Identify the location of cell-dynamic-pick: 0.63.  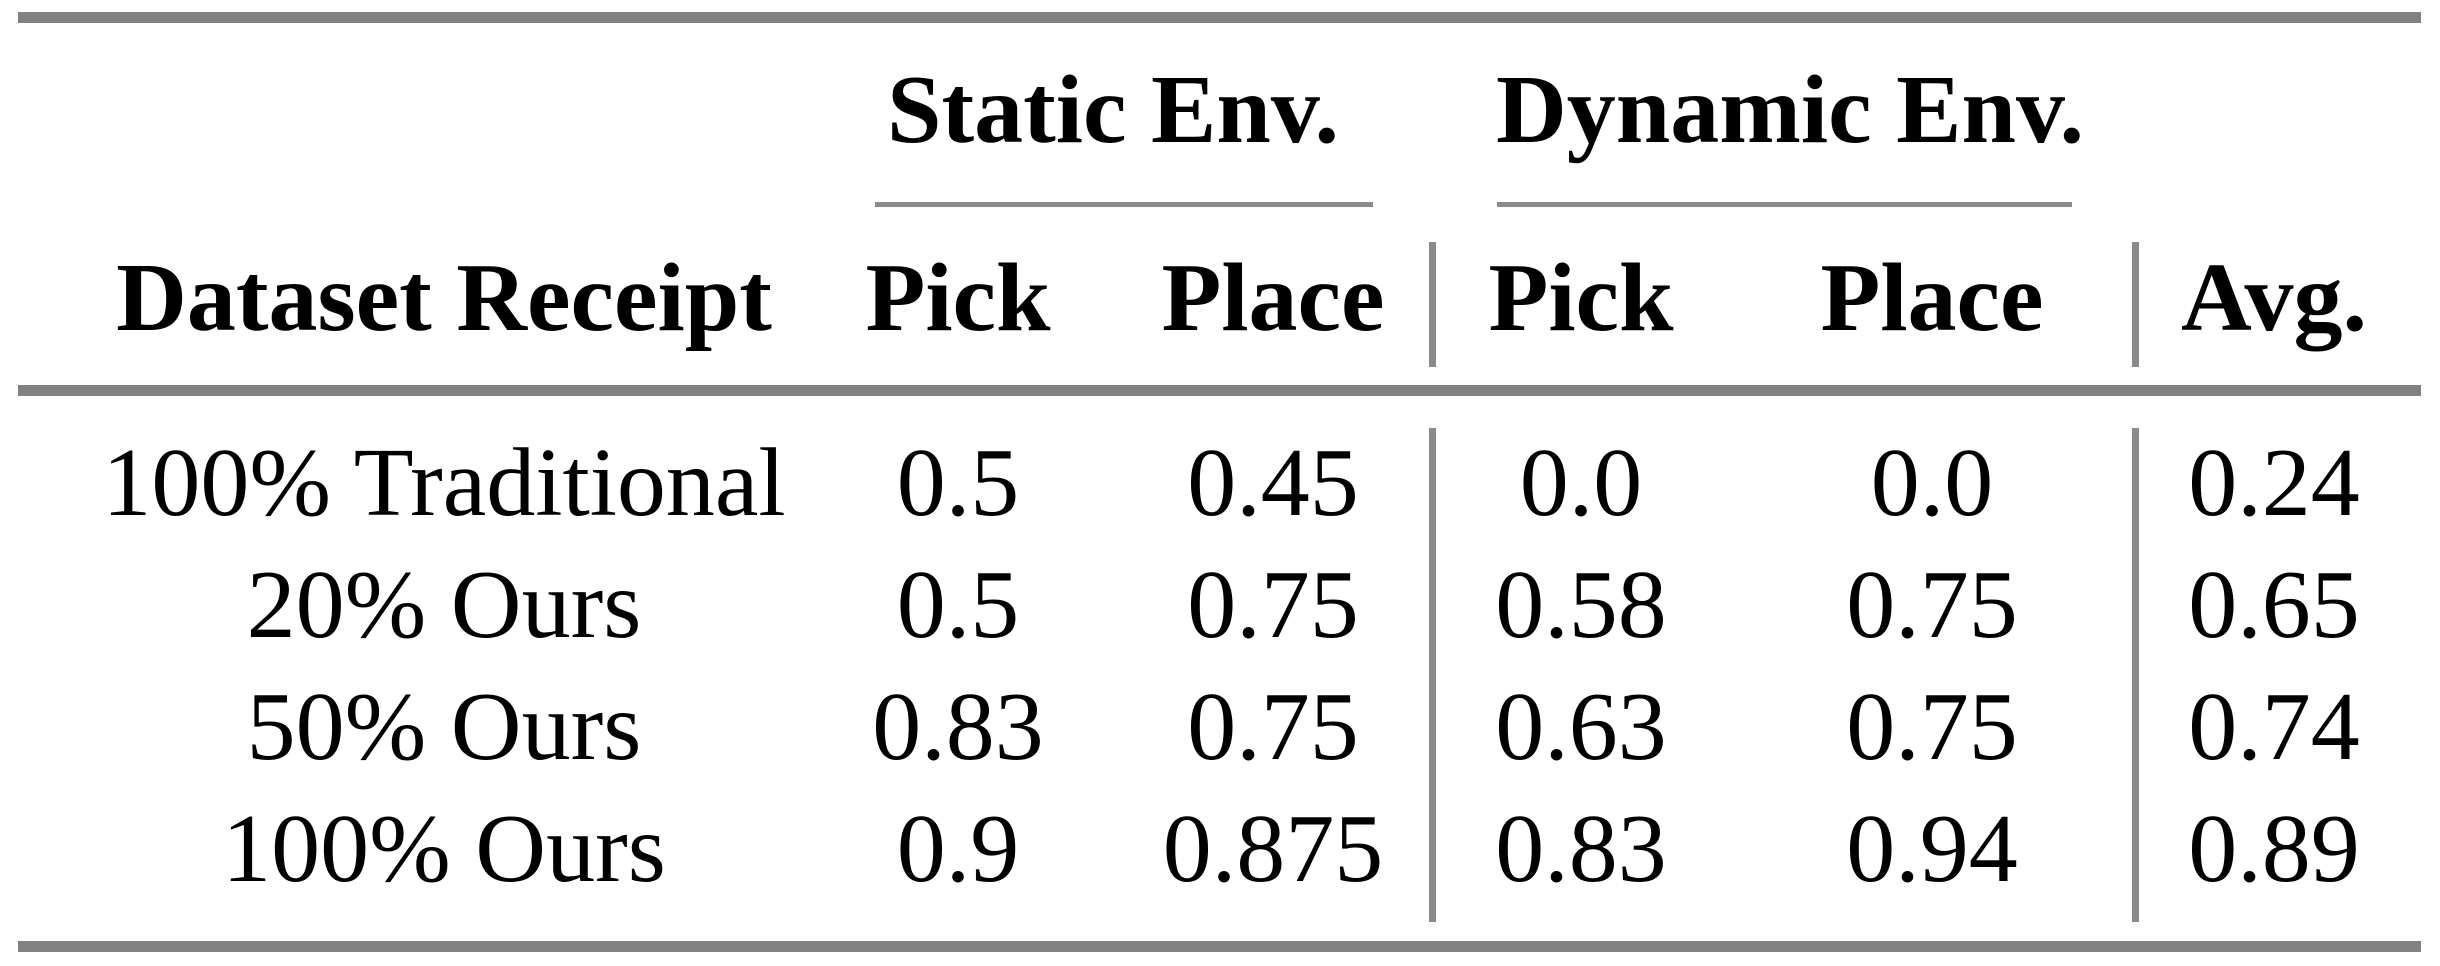
(1581, 727).